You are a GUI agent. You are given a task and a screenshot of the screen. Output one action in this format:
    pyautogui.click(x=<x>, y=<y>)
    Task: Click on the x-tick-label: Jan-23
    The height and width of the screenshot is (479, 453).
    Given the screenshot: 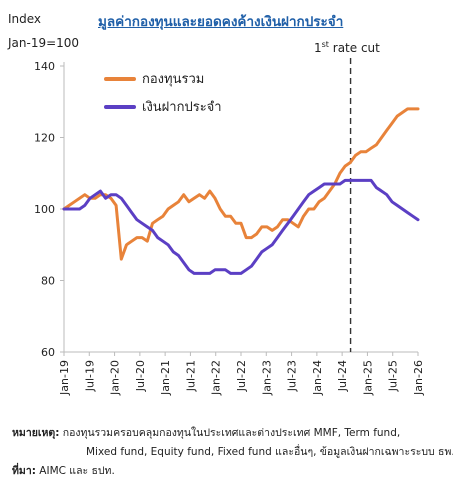 What is the action you would take?
    pyautogui.click(x=266, y=378)
    